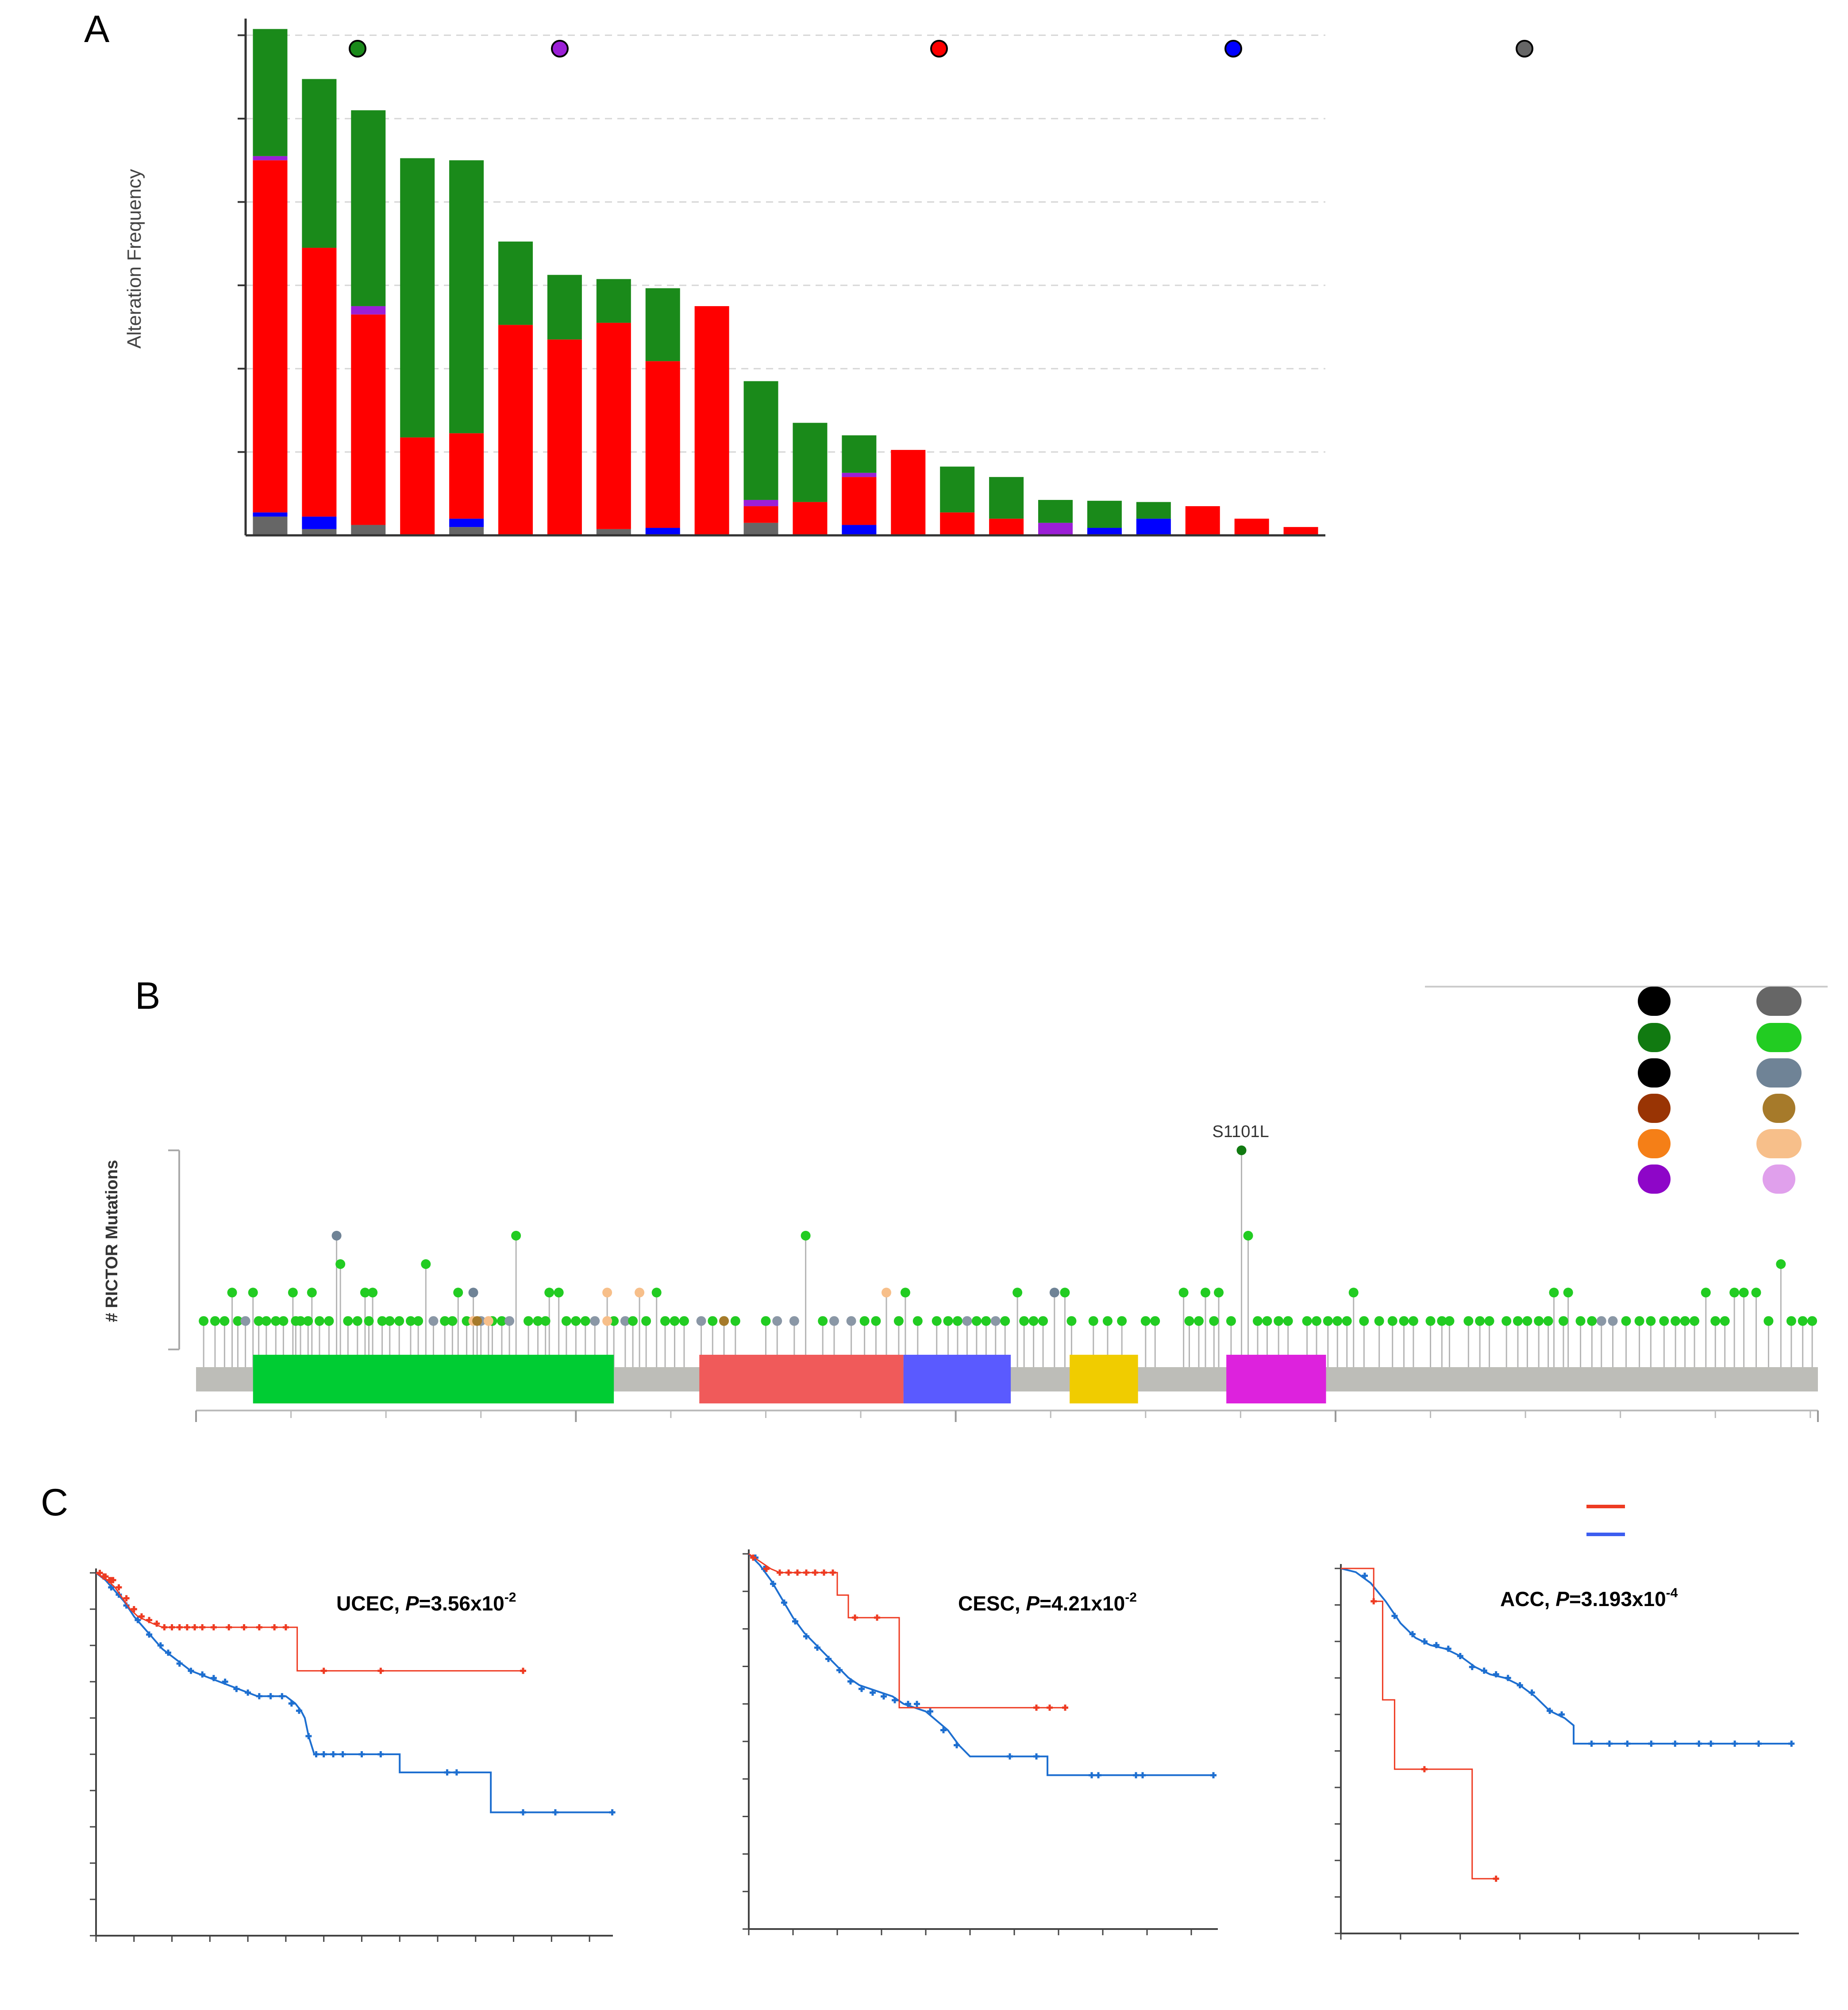 The image size is (1848, 2010). I want to click on plot-title-pvalue: 3.193x10, so click(1624, 1599).